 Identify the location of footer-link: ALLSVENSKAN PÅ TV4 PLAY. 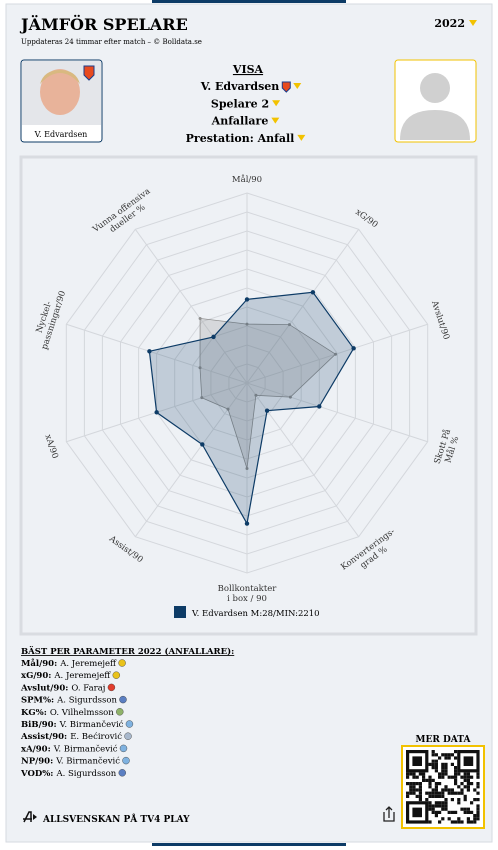
(116, 819).